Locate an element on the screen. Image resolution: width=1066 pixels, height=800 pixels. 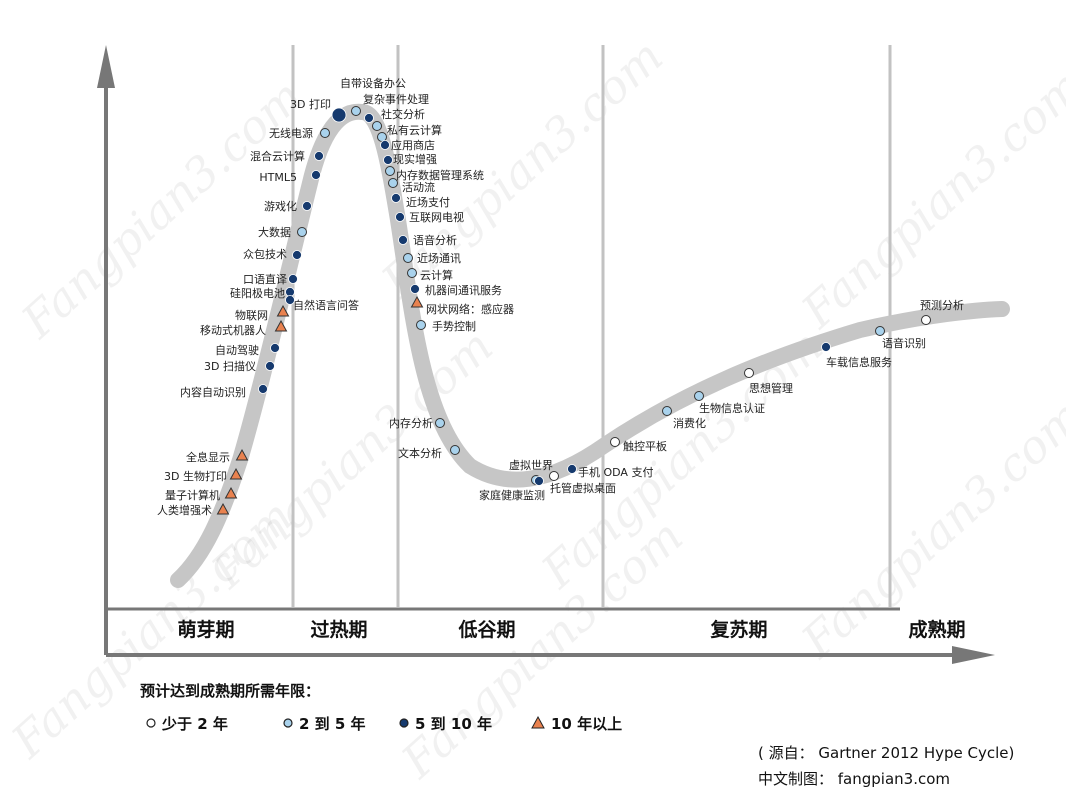
tech-label: 内存数据管理系统 is located at coordinates (440, 175).